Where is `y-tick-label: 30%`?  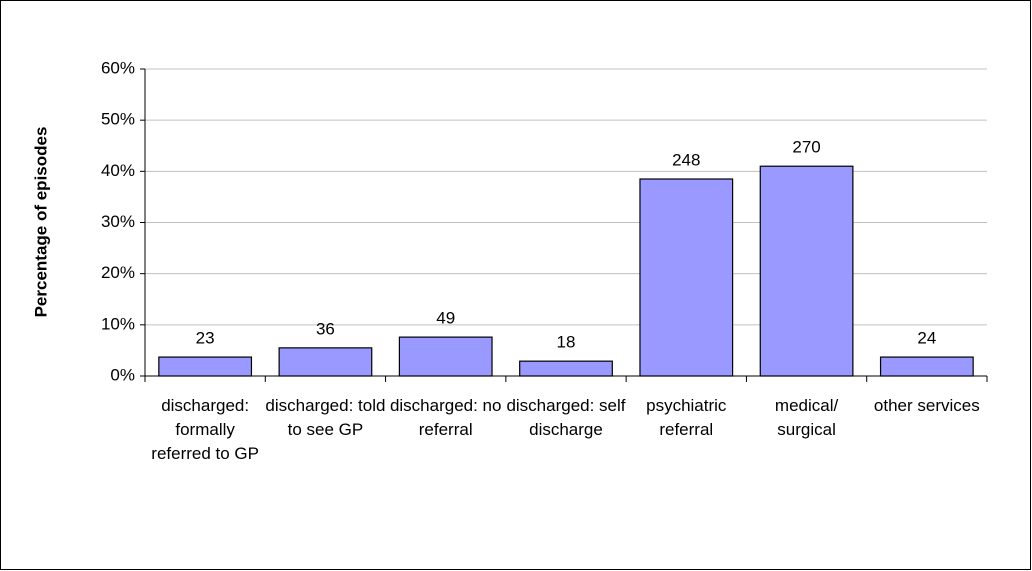
y-tick-label: 30% is located at coordinates (118, 221).